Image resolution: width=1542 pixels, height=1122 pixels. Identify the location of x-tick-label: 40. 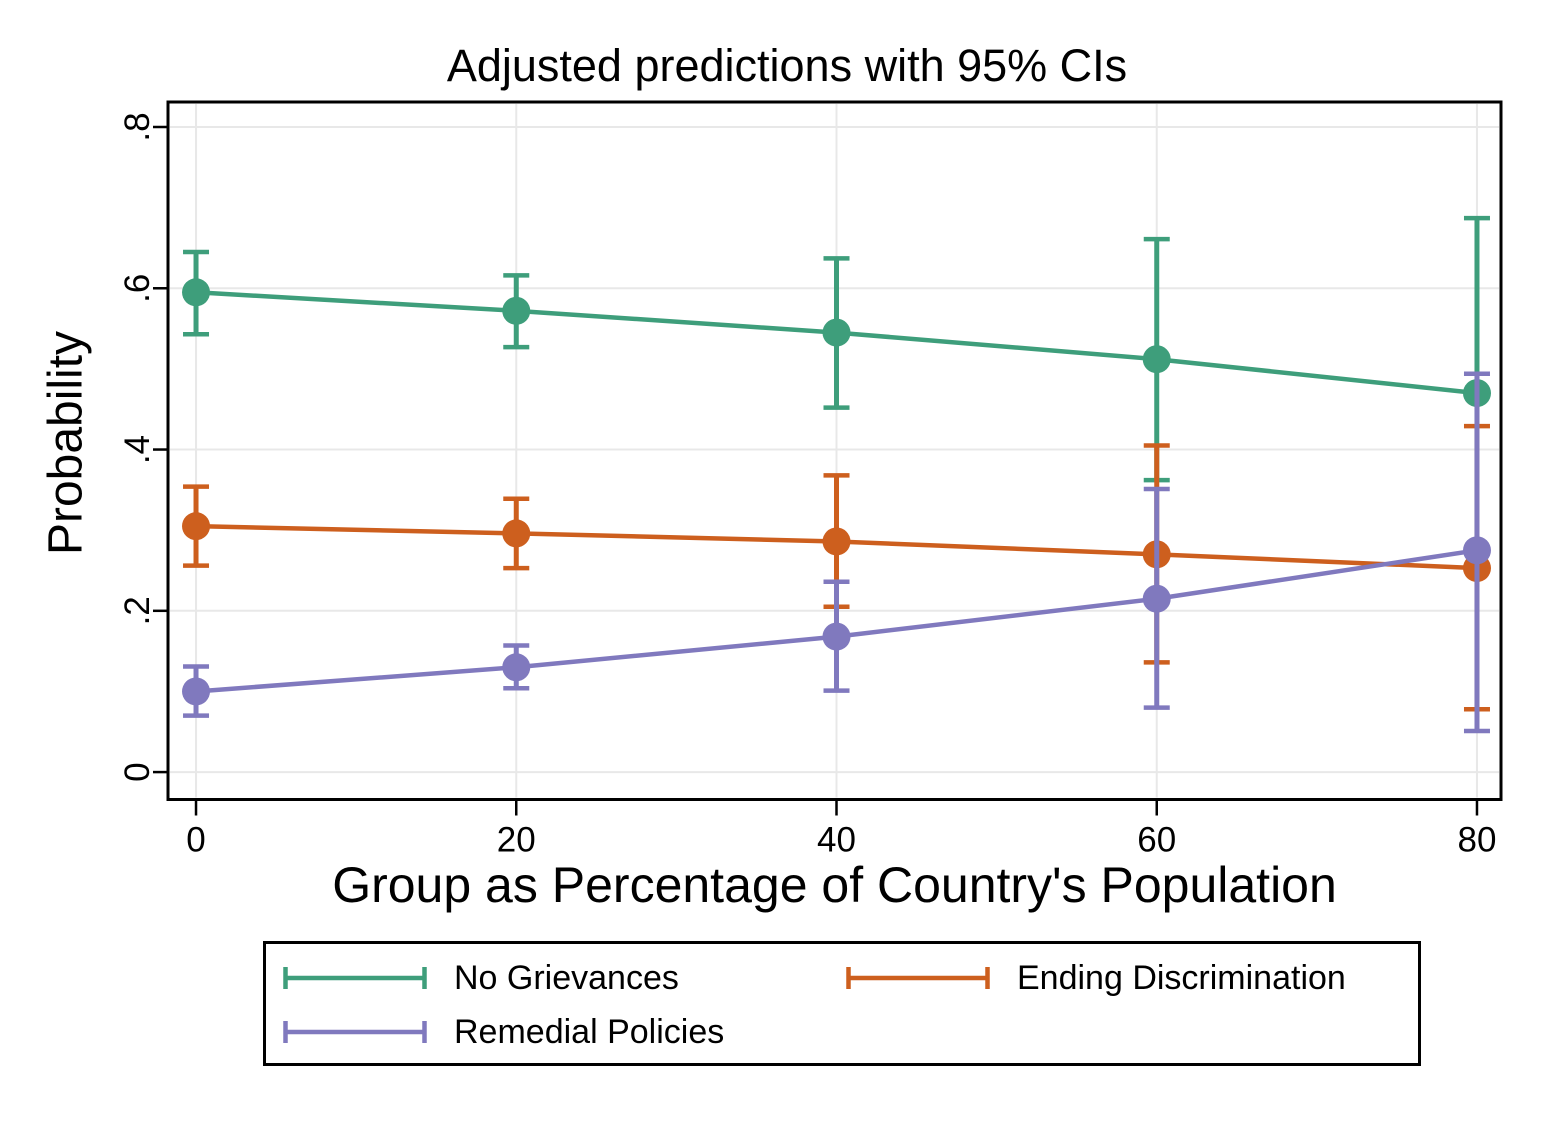
(836, 840).